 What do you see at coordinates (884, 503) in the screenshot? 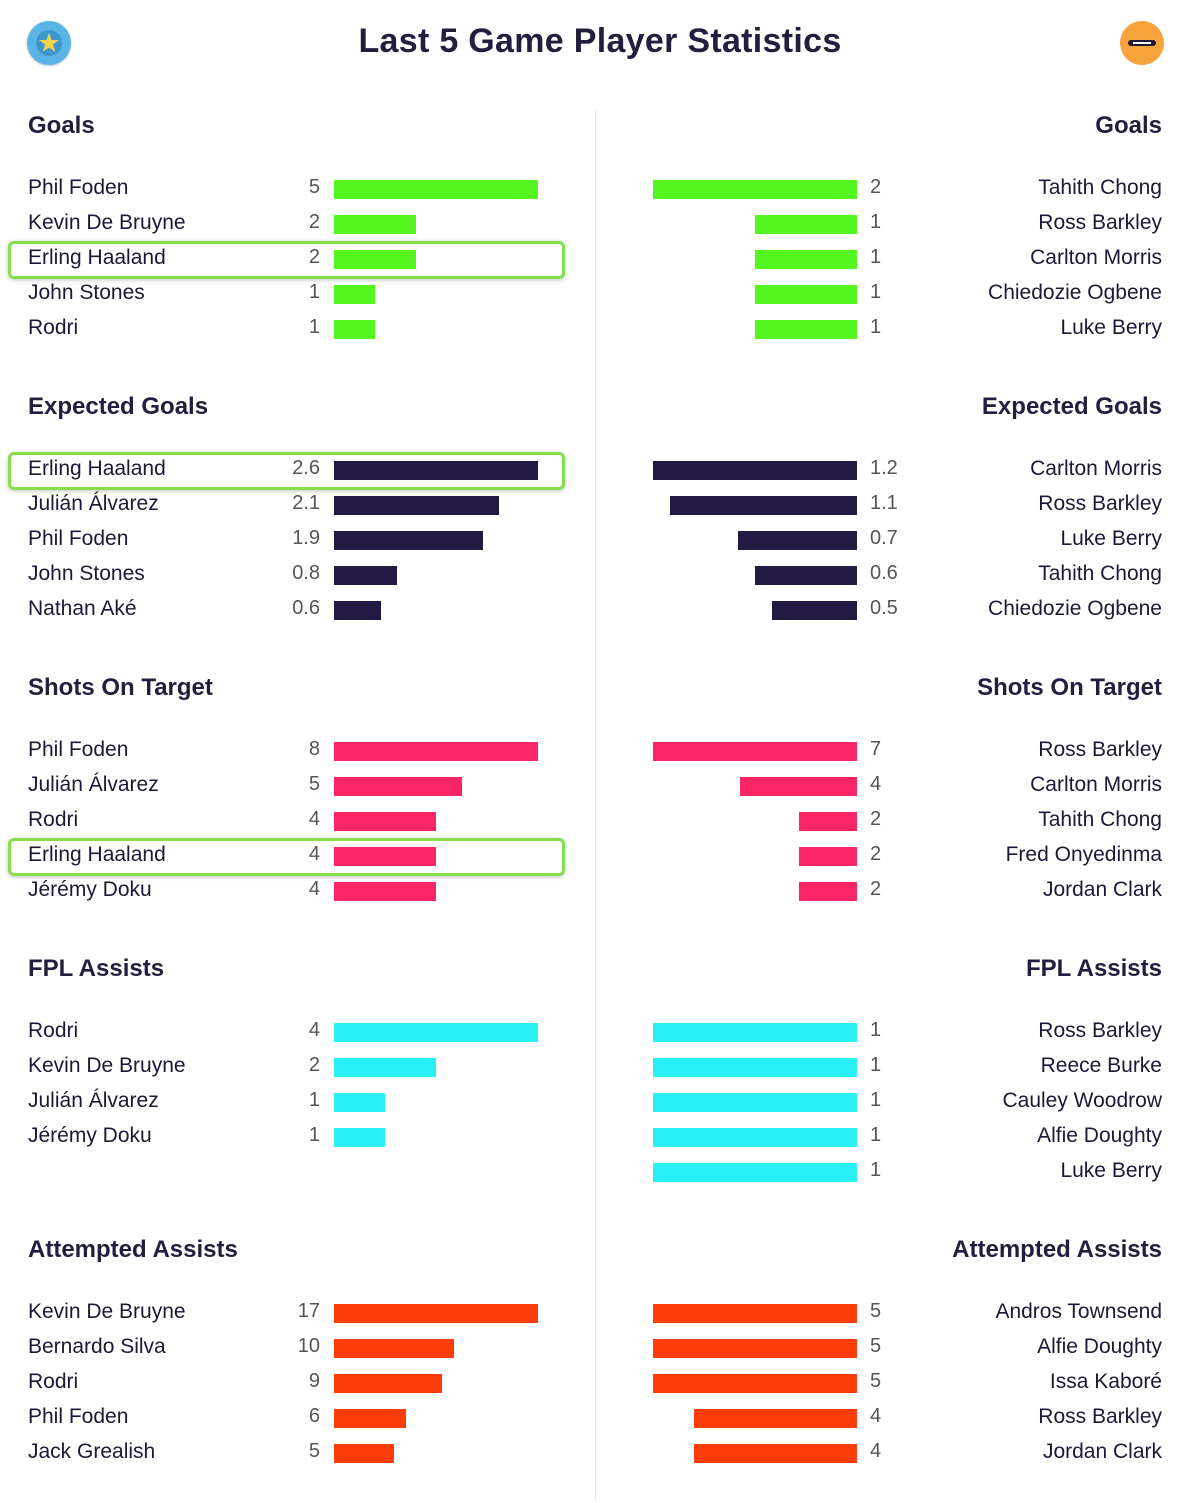
I see `right-data-label: 1.1` at bounding box center [884, 503].